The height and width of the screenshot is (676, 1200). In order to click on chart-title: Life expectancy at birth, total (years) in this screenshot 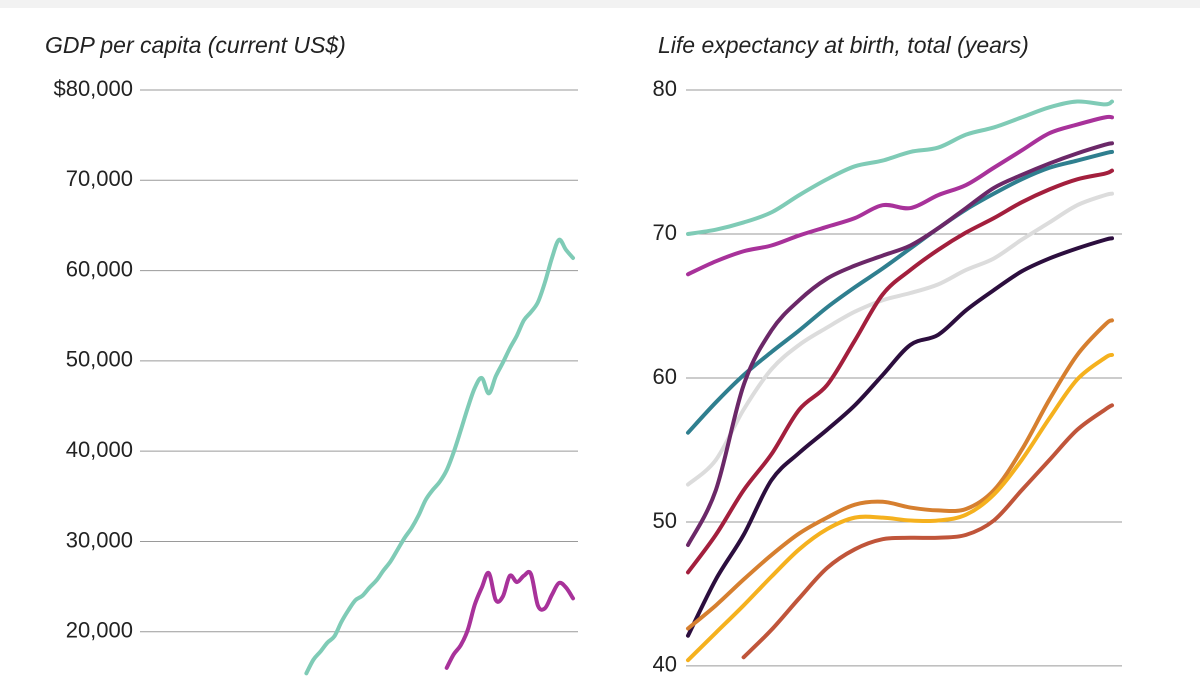, I will do `click(843, 45)`.